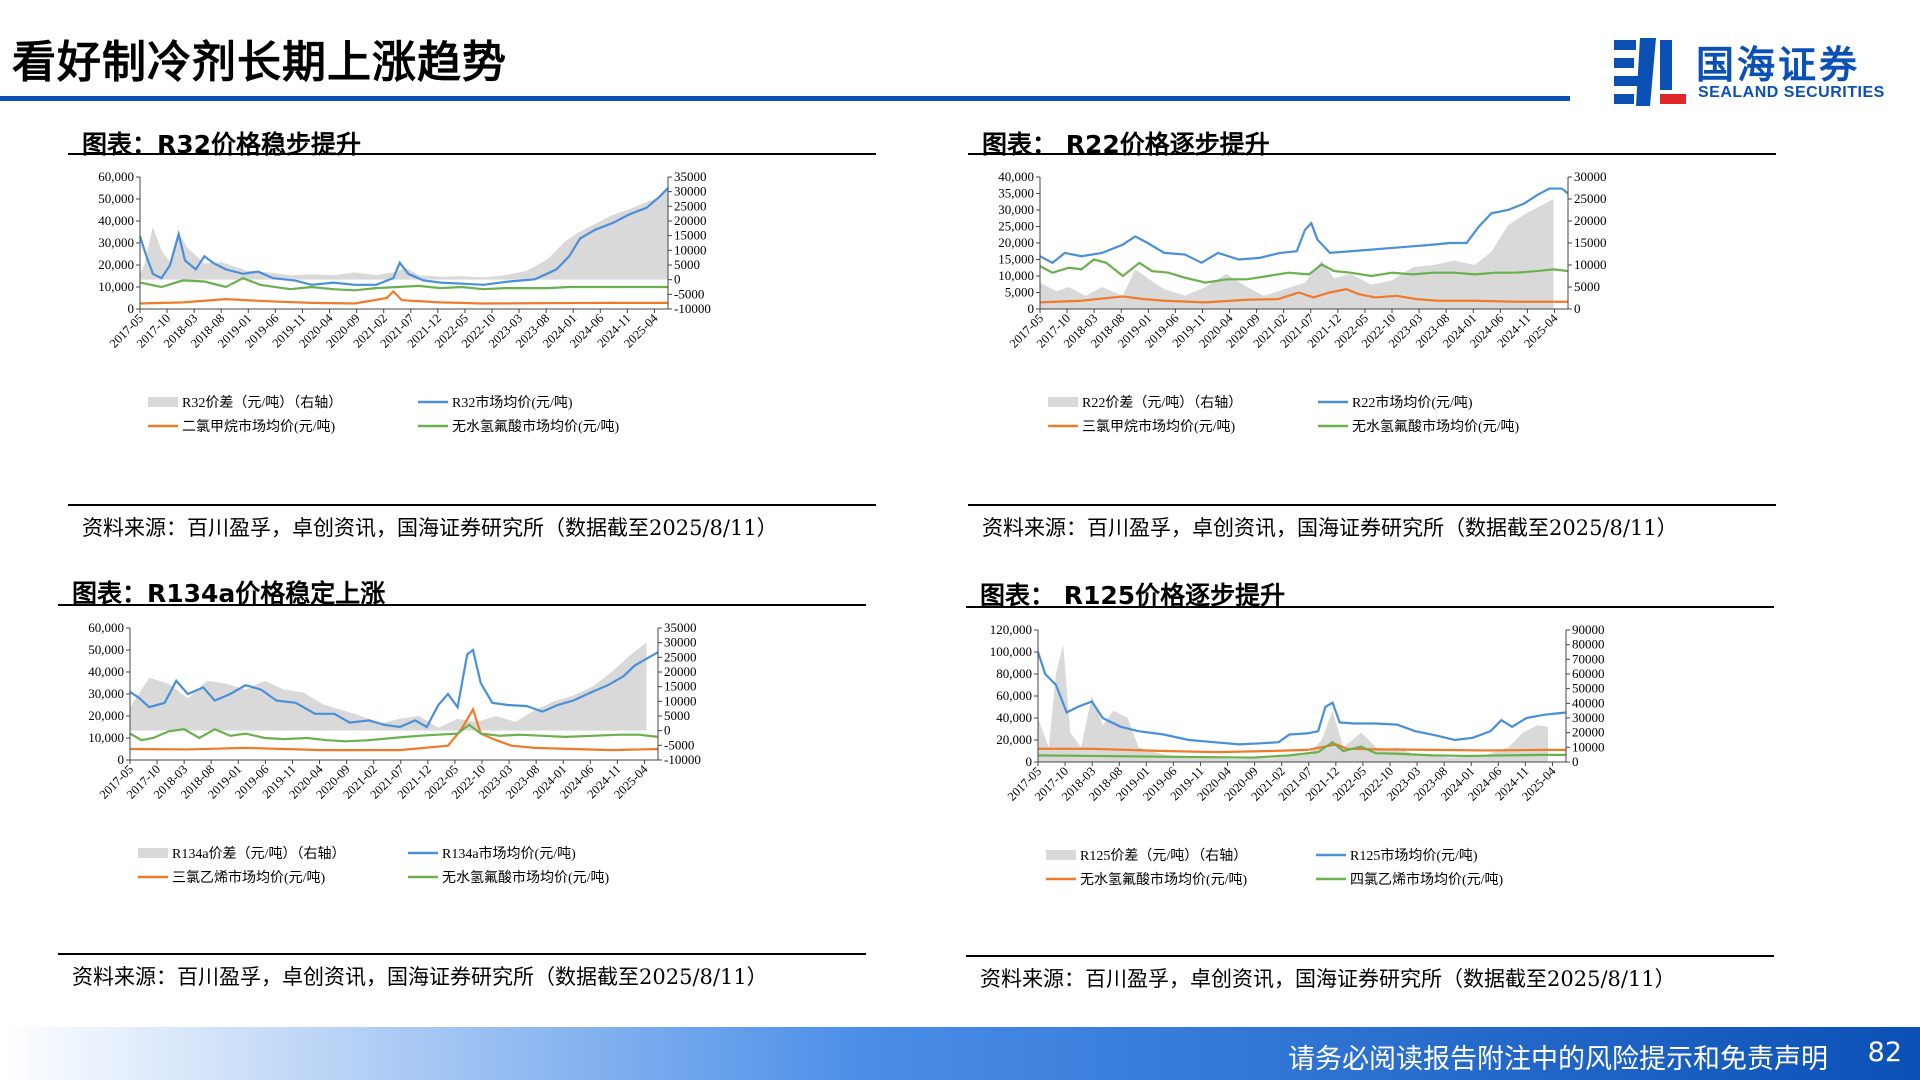 The image size is (1920, 1080). I want to click on legend-label: R134a价差（元/吨）（右轴）, so click(258, 854).